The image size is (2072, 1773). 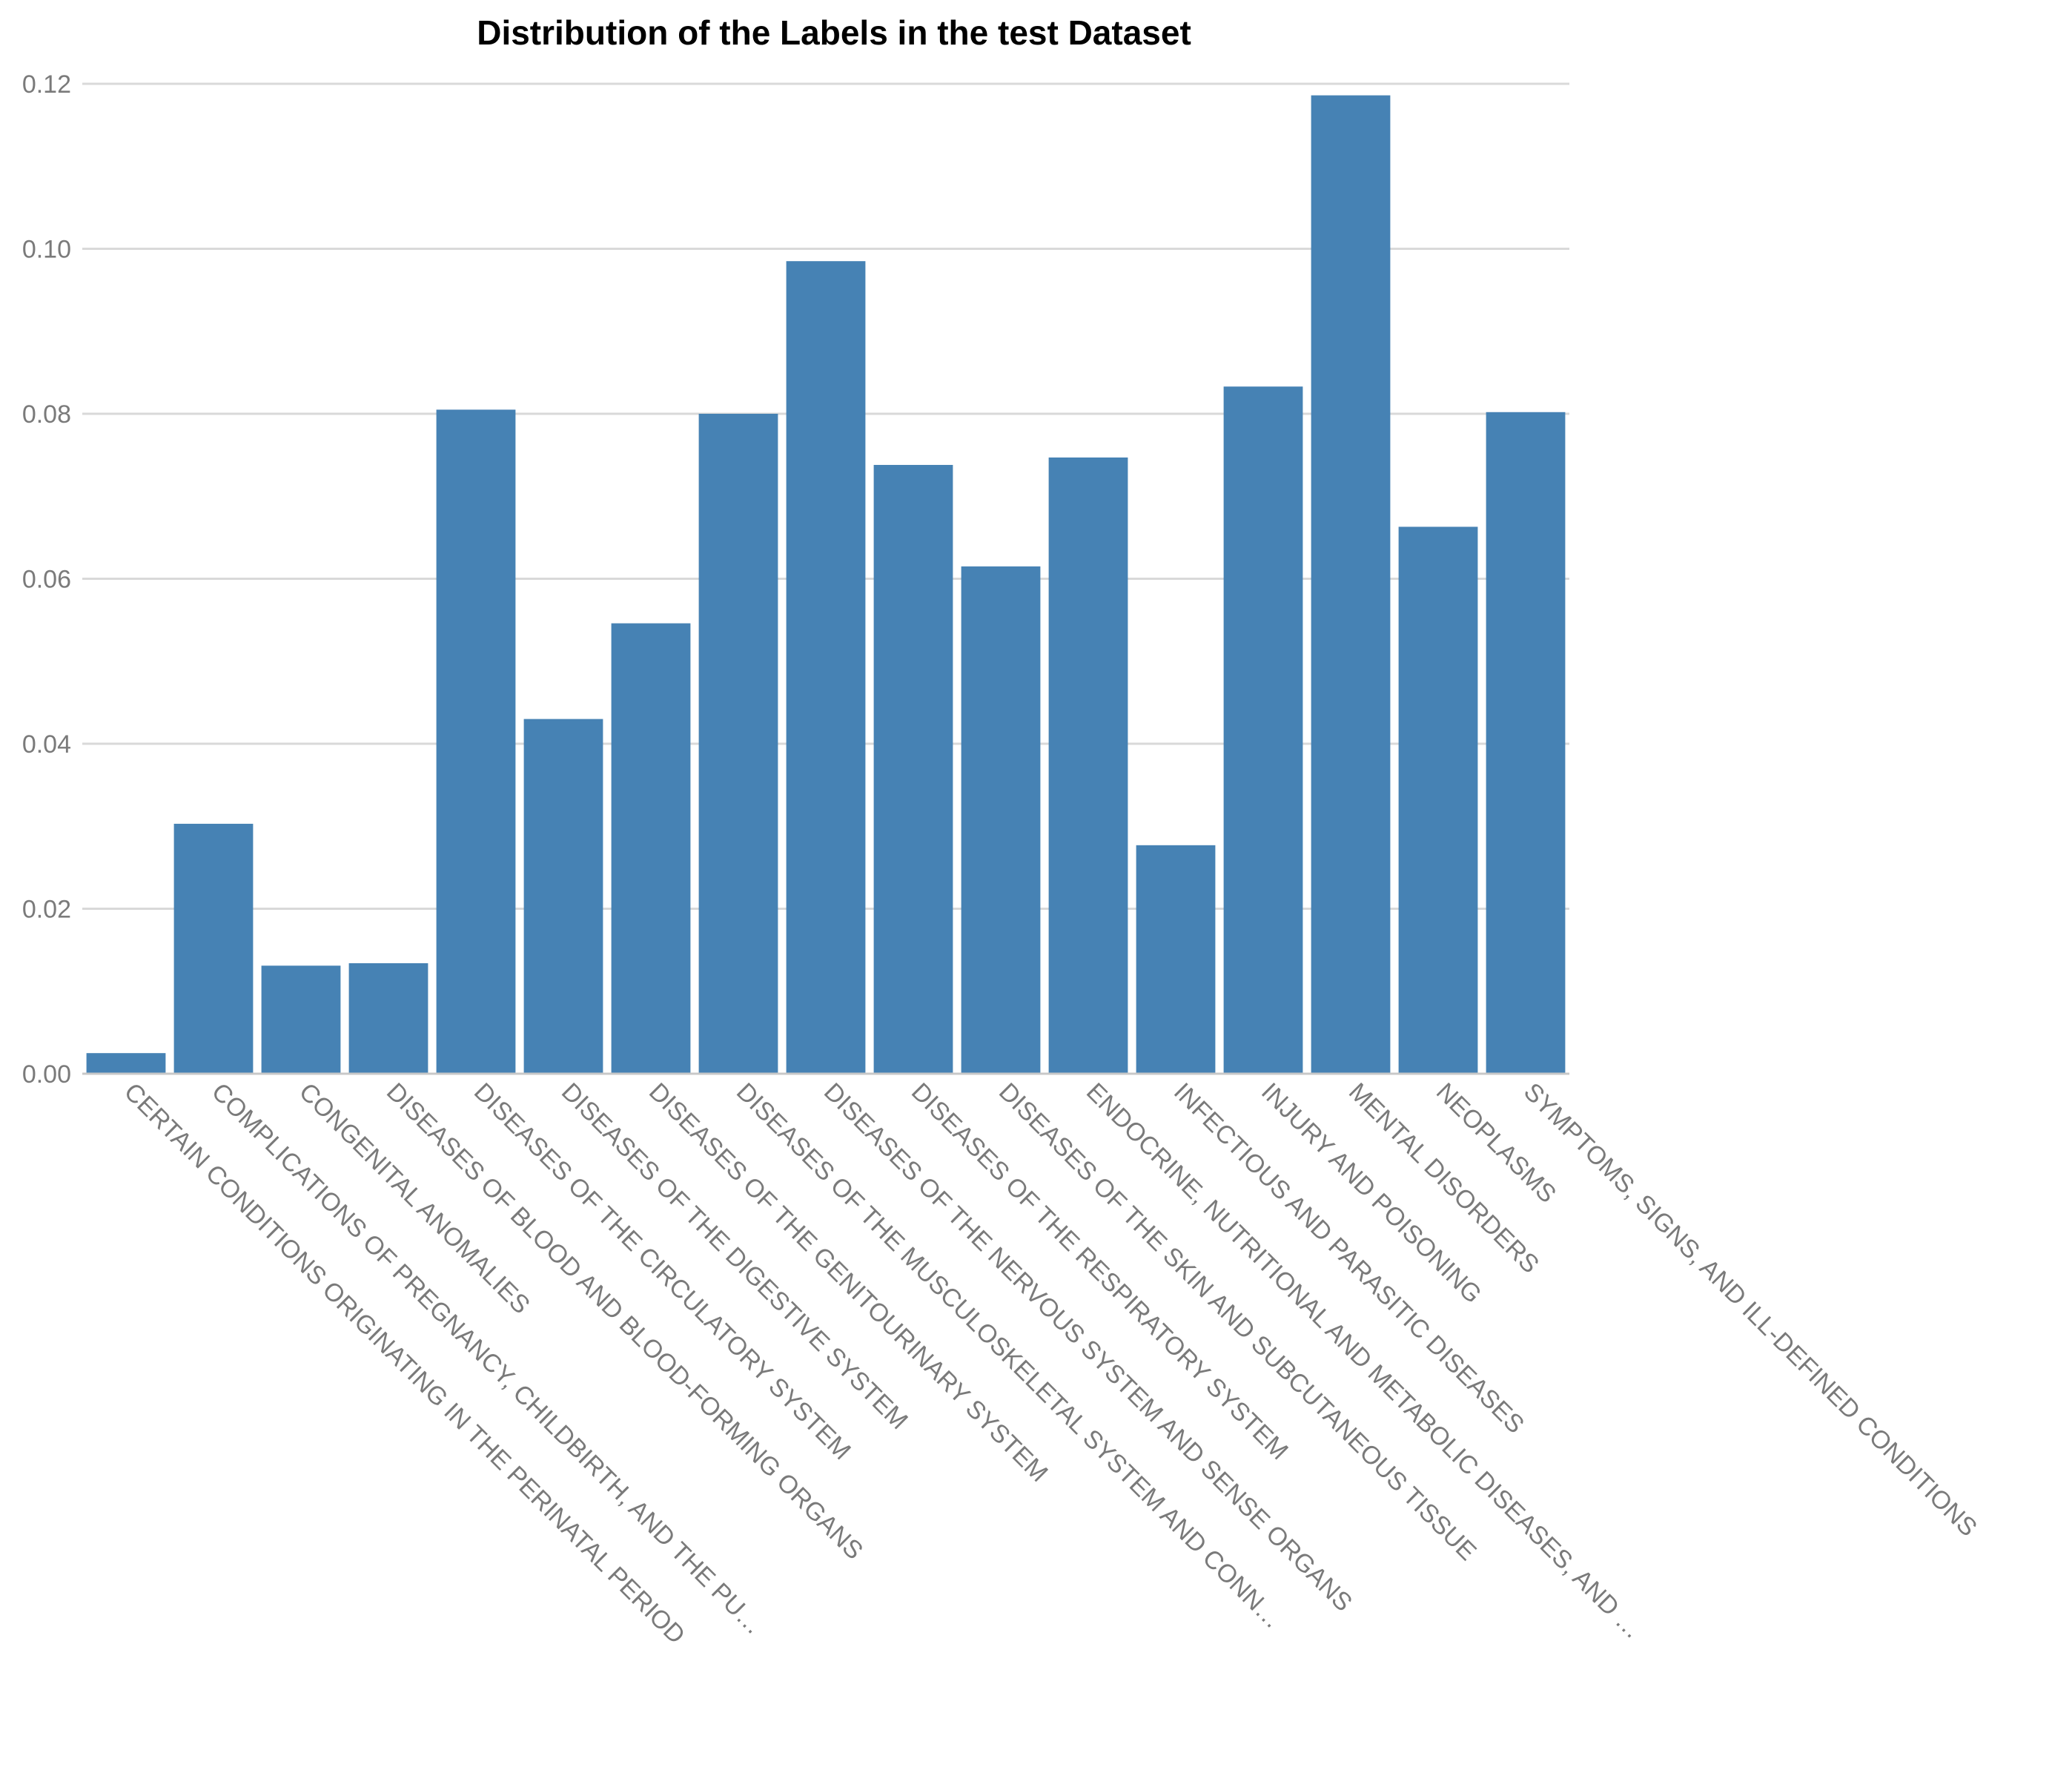 I want to click on y-tick-label: 0.06, so click(x=46, y=580).